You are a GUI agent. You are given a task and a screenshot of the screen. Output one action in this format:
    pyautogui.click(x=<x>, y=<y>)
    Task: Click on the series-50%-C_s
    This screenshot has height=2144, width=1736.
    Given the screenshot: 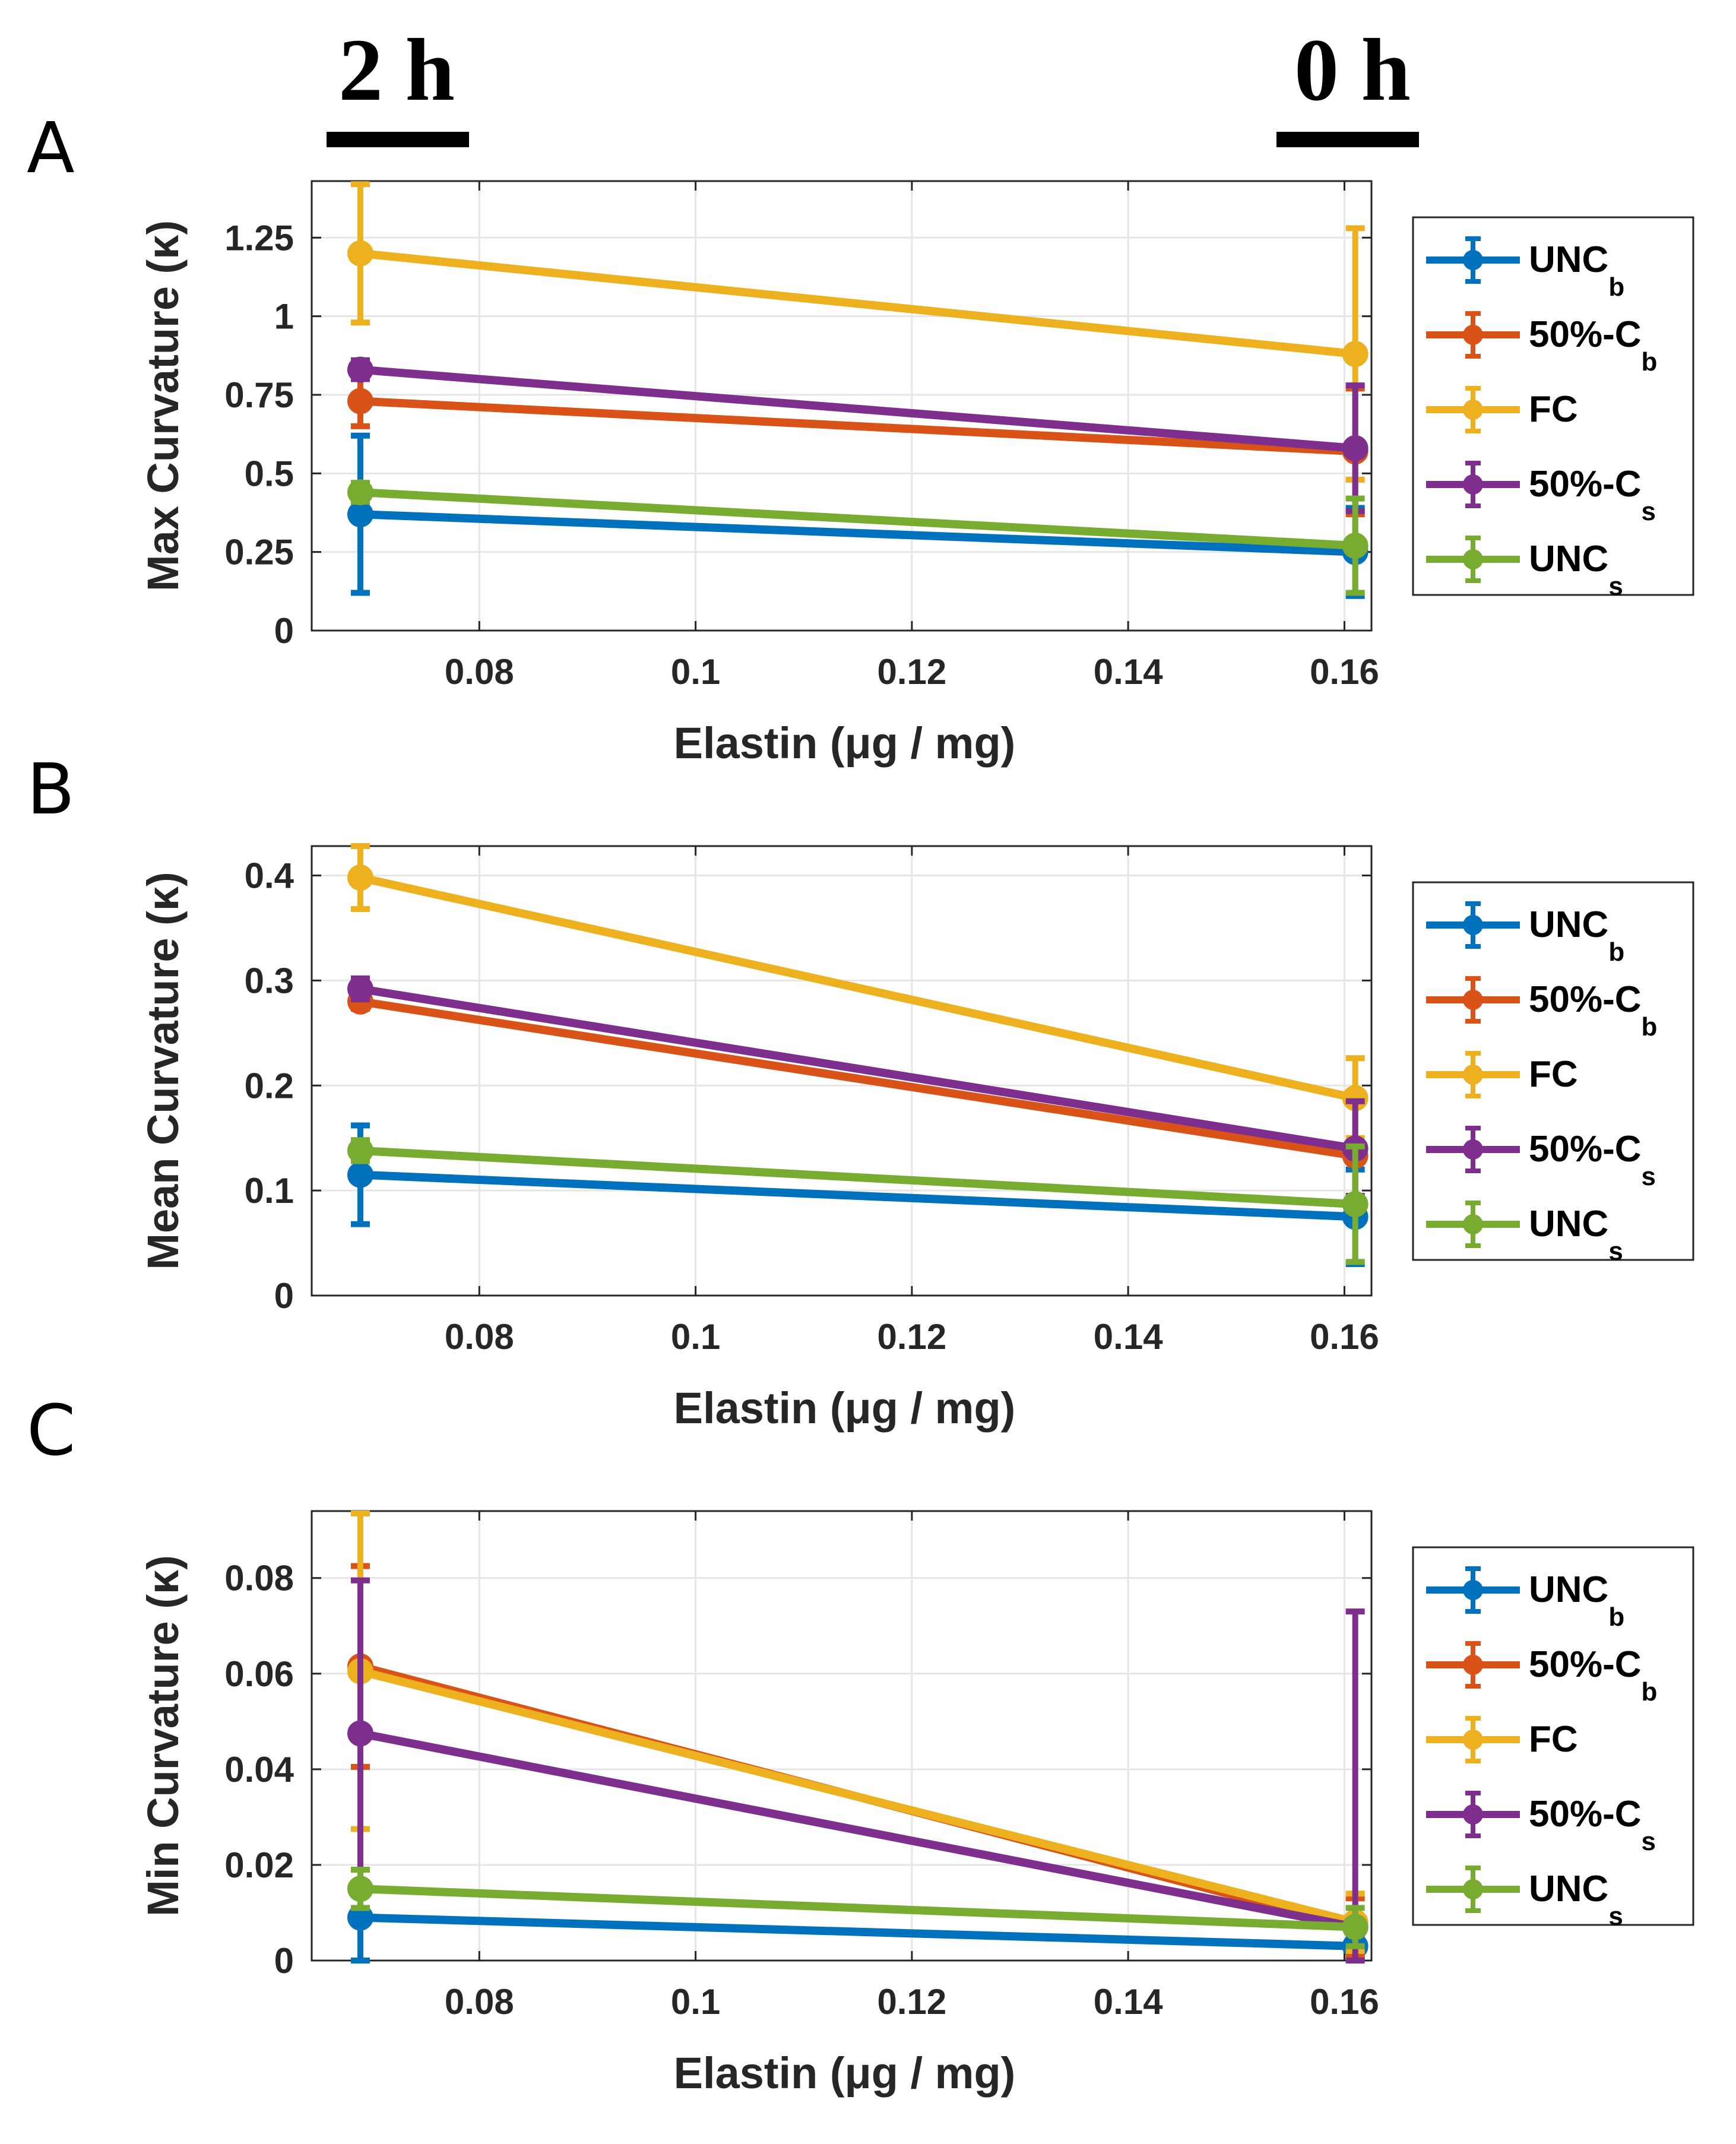 What is the action you would take?
    pyautogui.click(x=857, y=435)
    